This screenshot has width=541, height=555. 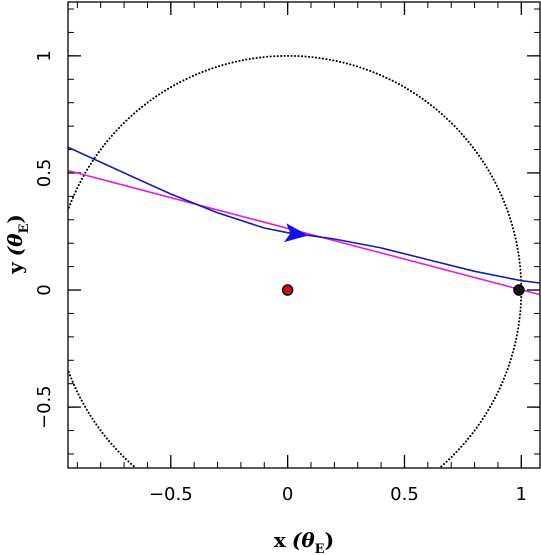 I want to click on x-axis-label-sub: E, so click(x=320, y=548).